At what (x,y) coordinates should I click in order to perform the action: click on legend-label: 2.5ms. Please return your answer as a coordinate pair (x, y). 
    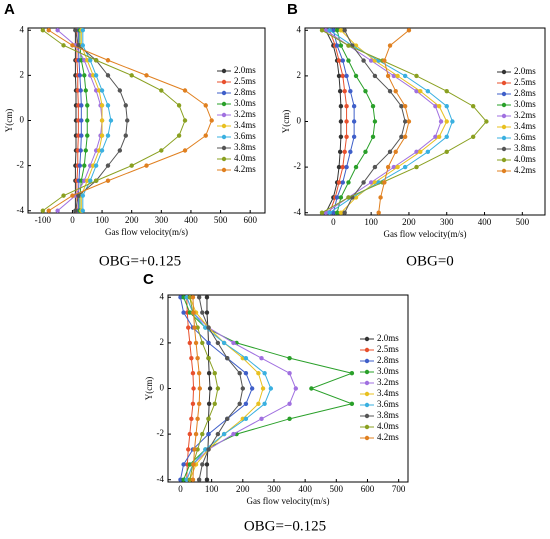
    Looking at the image, I should click on (245, 81).